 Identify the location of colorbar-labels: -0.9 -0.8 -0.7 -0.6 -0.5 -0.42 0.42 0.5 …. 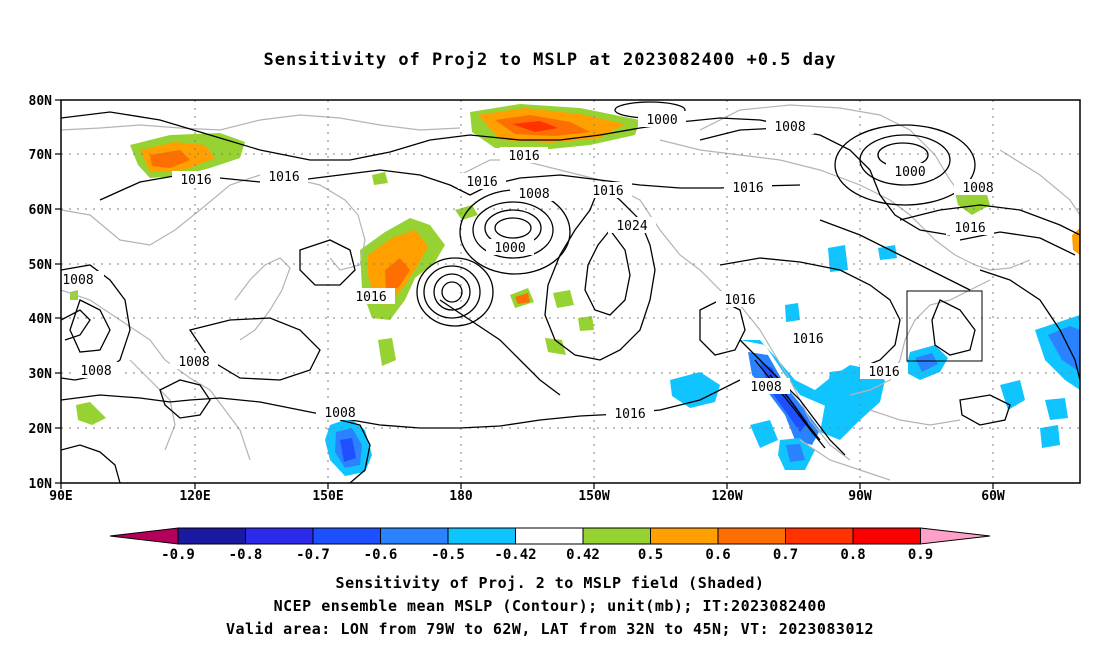
(547, 555).